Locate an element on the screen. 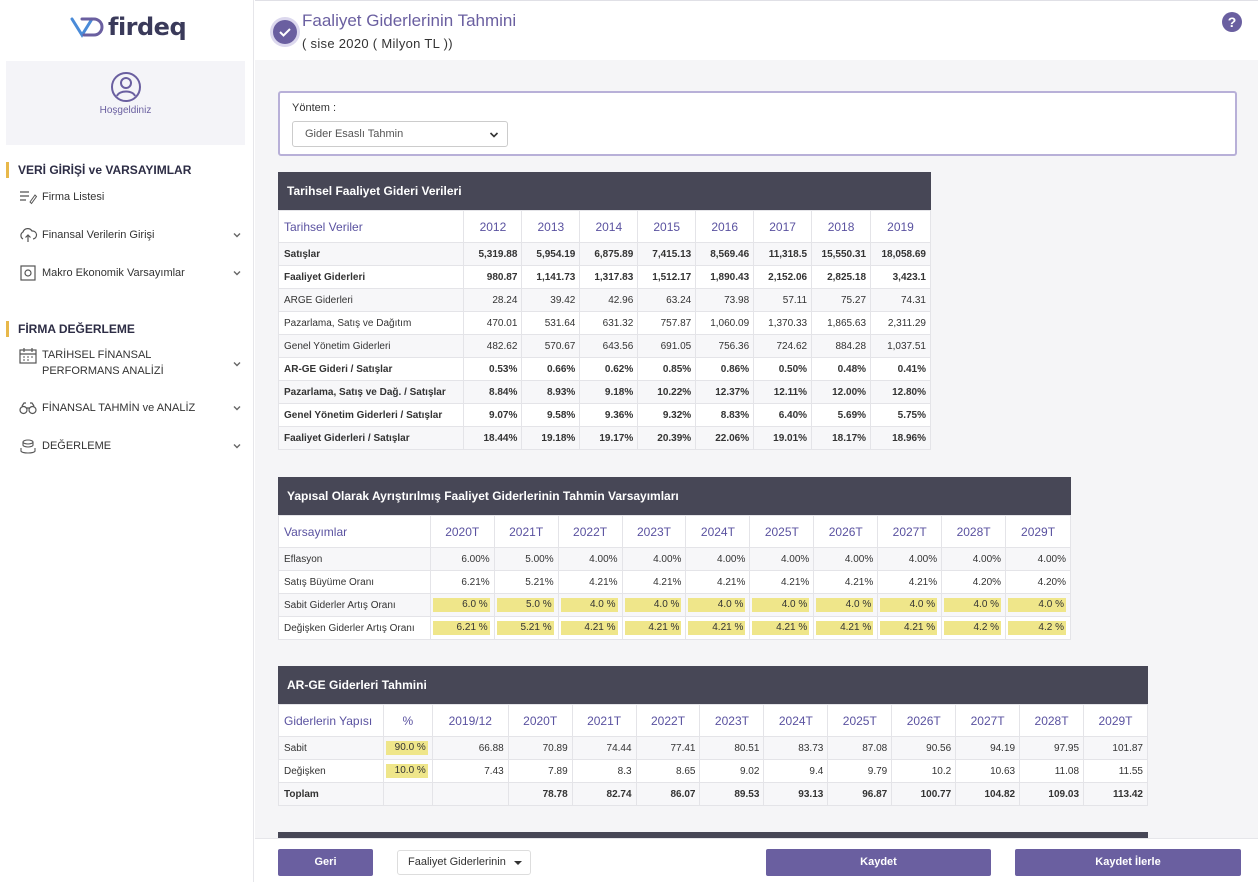 This screenshot has height=882, width=1258. table-cell: 1,037.51 is located at coordinates (900, 346).